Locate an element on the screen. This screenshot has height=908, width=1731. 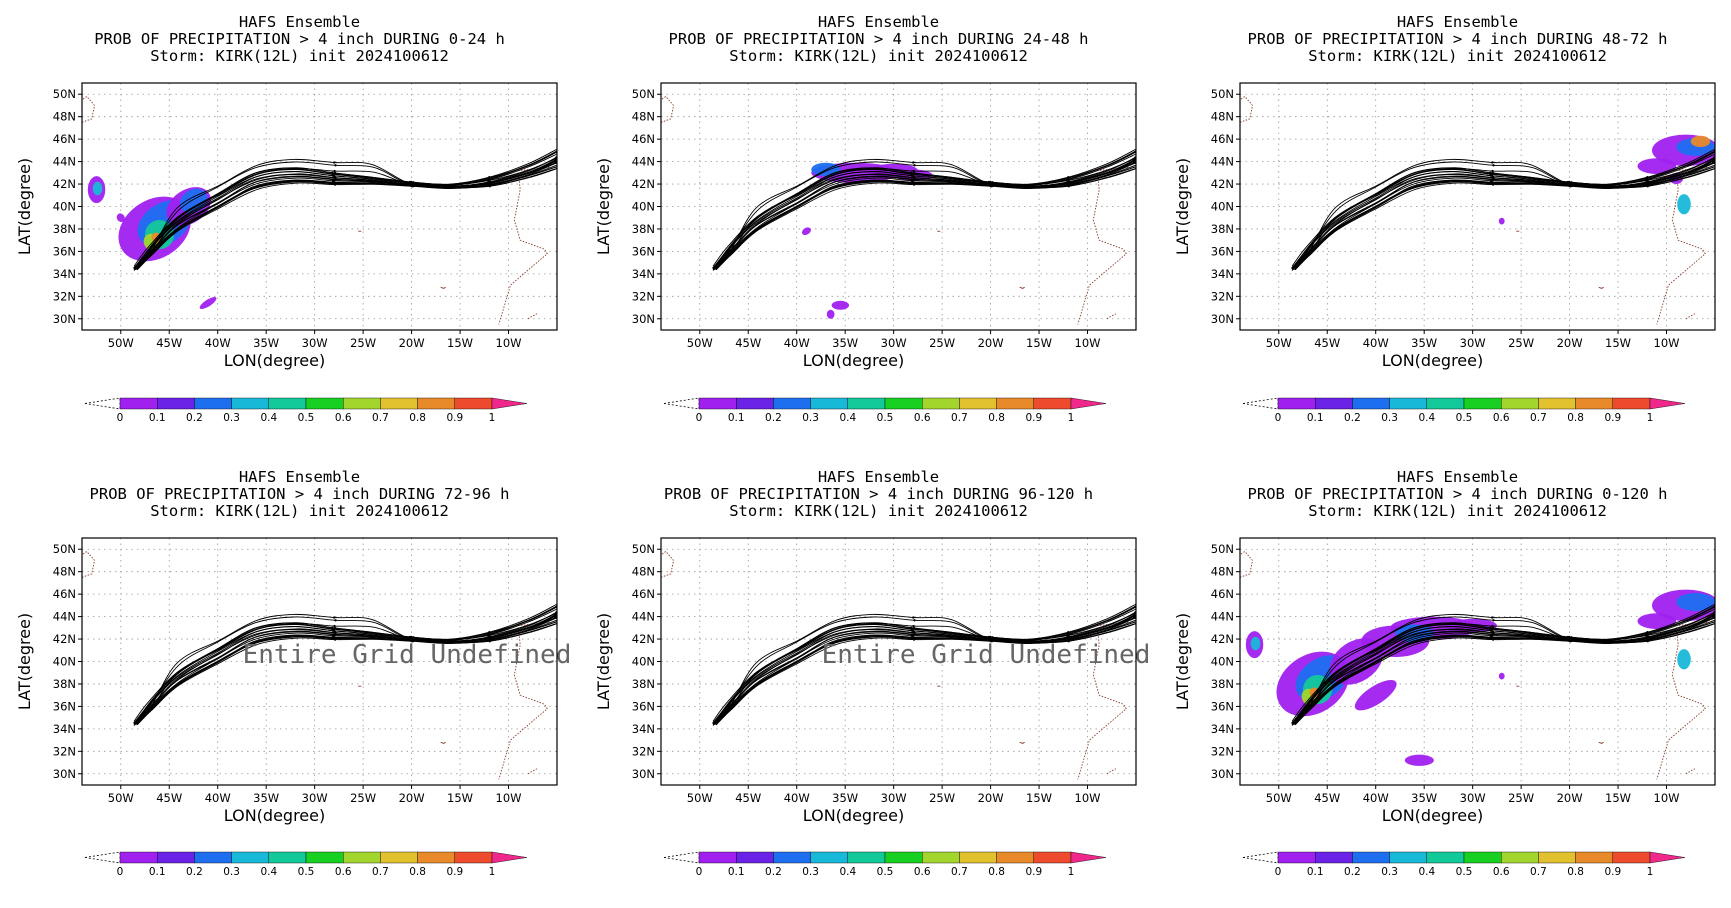
x-tick-label: 40W is located at coordinates (218, 343).